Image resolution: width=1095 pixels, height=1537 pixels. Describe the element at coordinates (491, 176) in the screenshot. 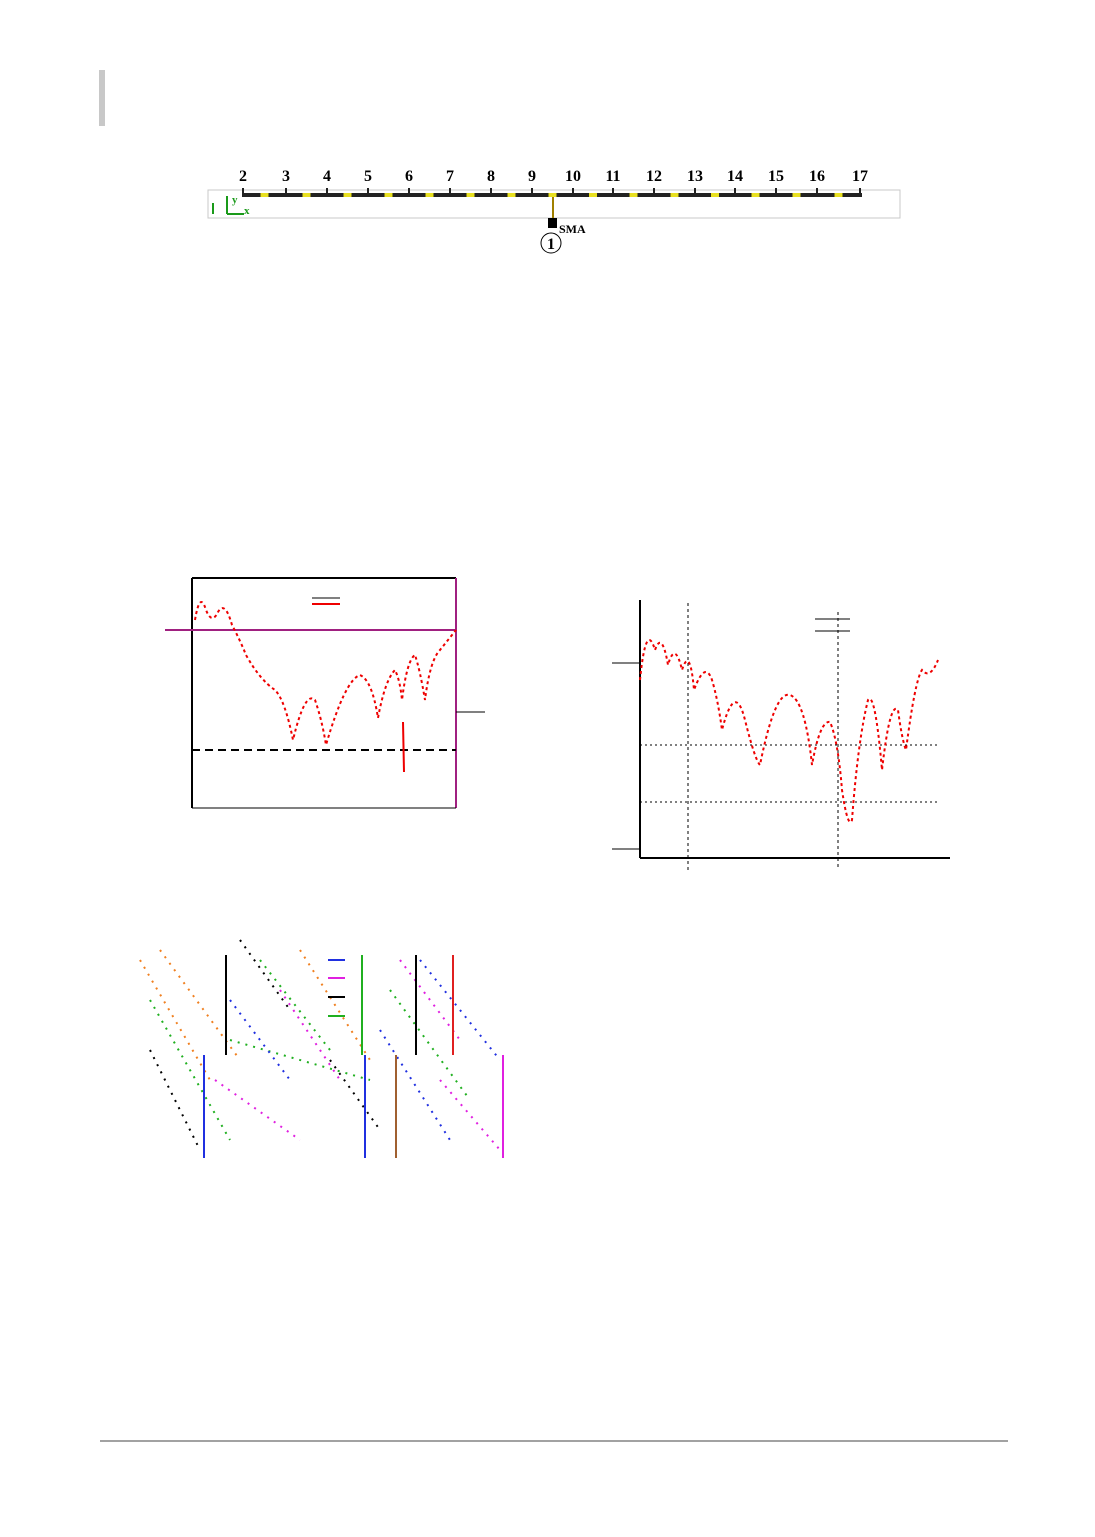

I see `node-label: 8` at that location.